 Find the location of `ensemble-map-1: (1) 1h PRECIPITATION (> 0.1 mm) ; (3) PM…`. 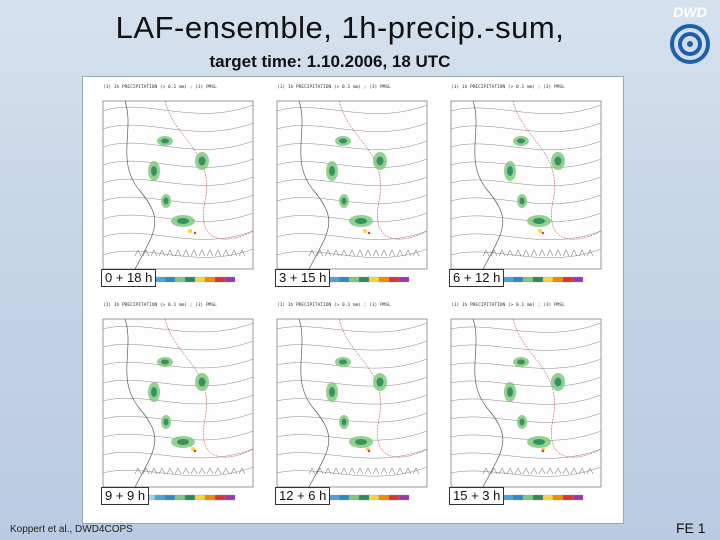

ensemble-map-1: (1) 1h PRECIPITATION (> 0.1 mm) ; (3) PM… is located at coordinates (353, 186).